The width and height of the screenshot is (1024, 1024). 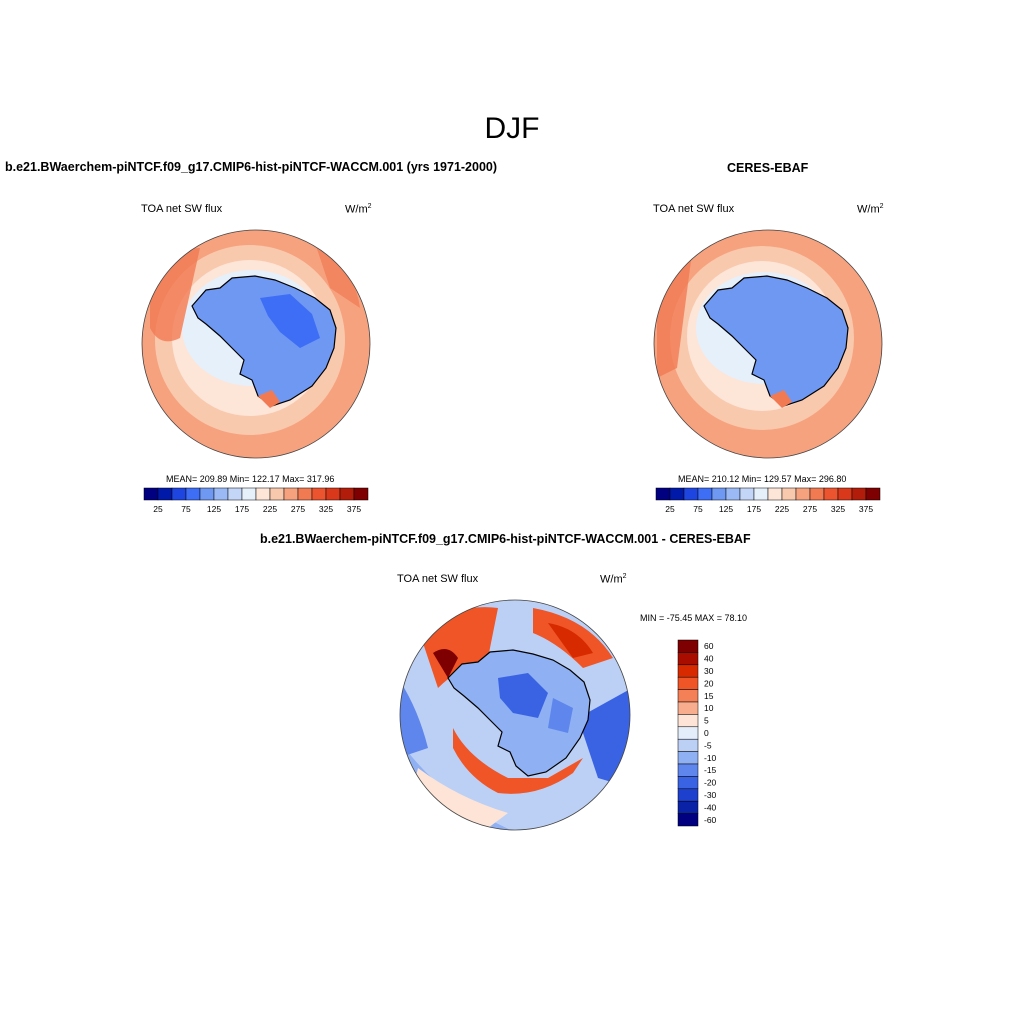 I want to click on obs-stats: MEAN= 210.12 Min= 129.57 Max= 296.80, so click(x=762, y=479).